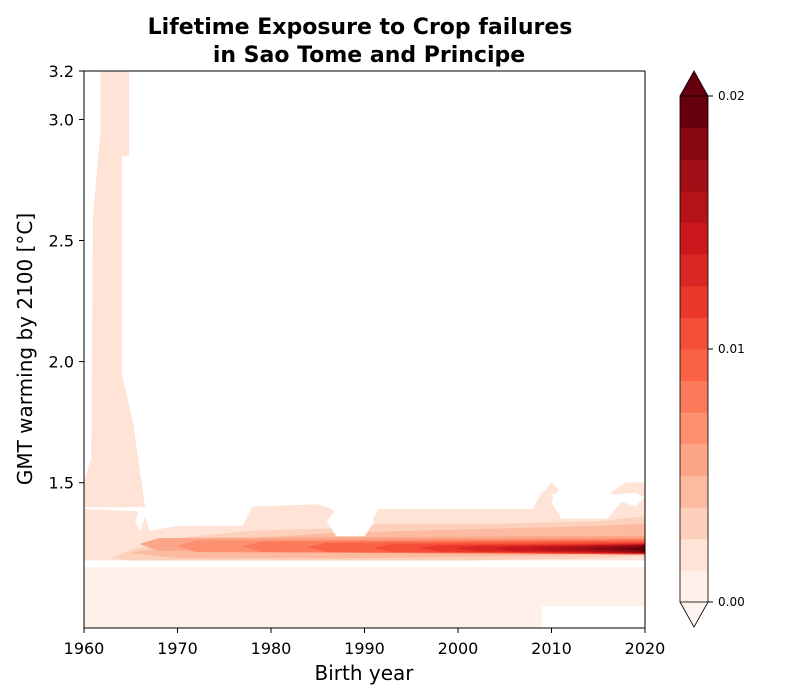  I want to click on x-tick-label: 1960, so click(84, 648).